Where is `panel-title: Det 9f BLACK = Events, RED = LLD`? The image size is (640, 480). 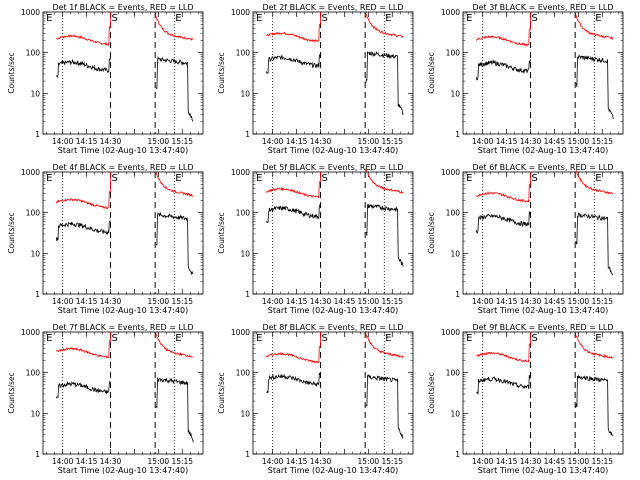 panel-title: Det 9f BLACK = Events, RED = LLD is located at coordinates (542, 327).